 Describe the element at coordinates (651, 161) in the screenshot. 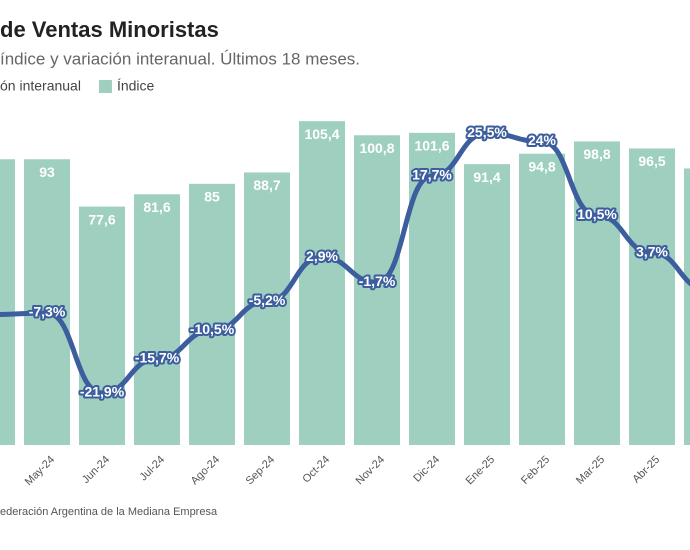

I see `bar-label: 96,5` at that location.